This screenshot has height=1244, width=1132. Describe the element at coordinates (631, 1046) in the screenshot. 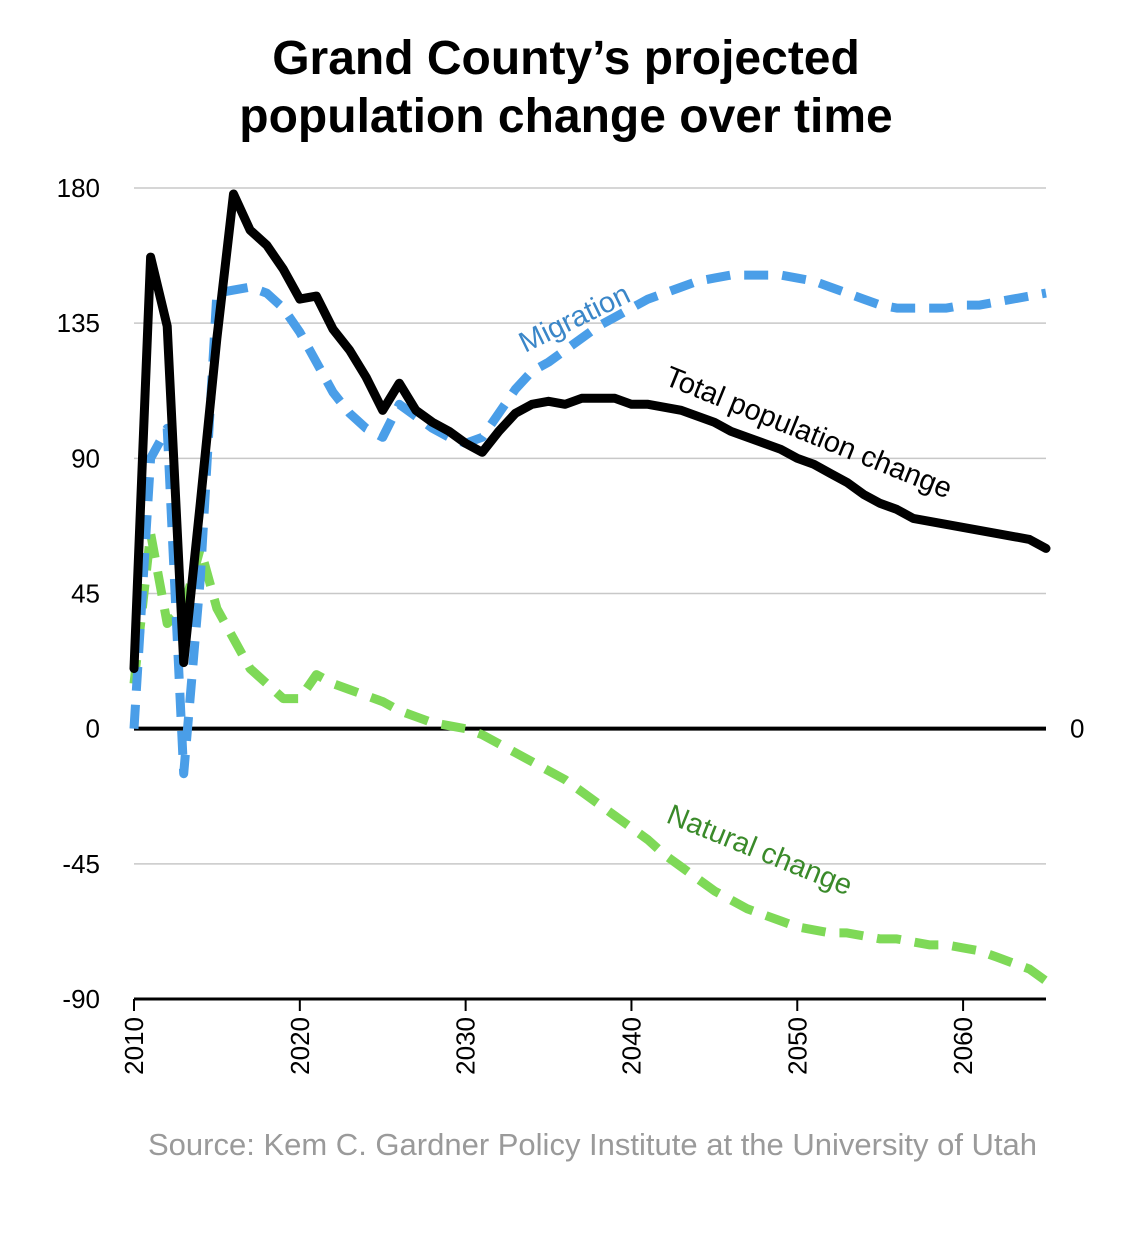

I see `x-tick-label: 2040` at that location.